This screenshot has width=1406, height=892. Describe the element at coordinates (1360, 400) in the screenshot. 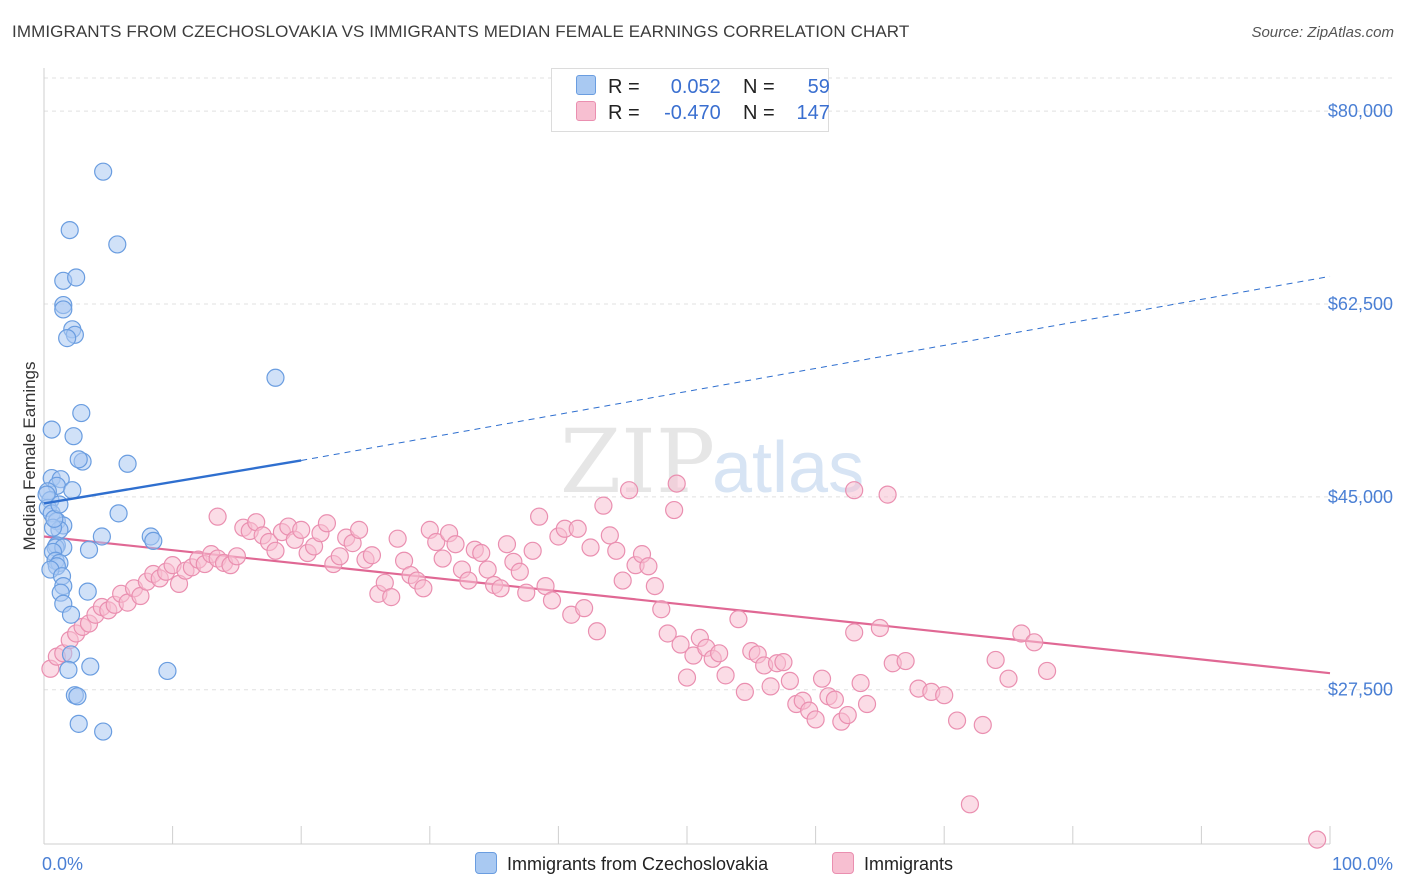

I see `y-tick-labels: $80,000 $62,500 $45,000 $27,500` at that location.